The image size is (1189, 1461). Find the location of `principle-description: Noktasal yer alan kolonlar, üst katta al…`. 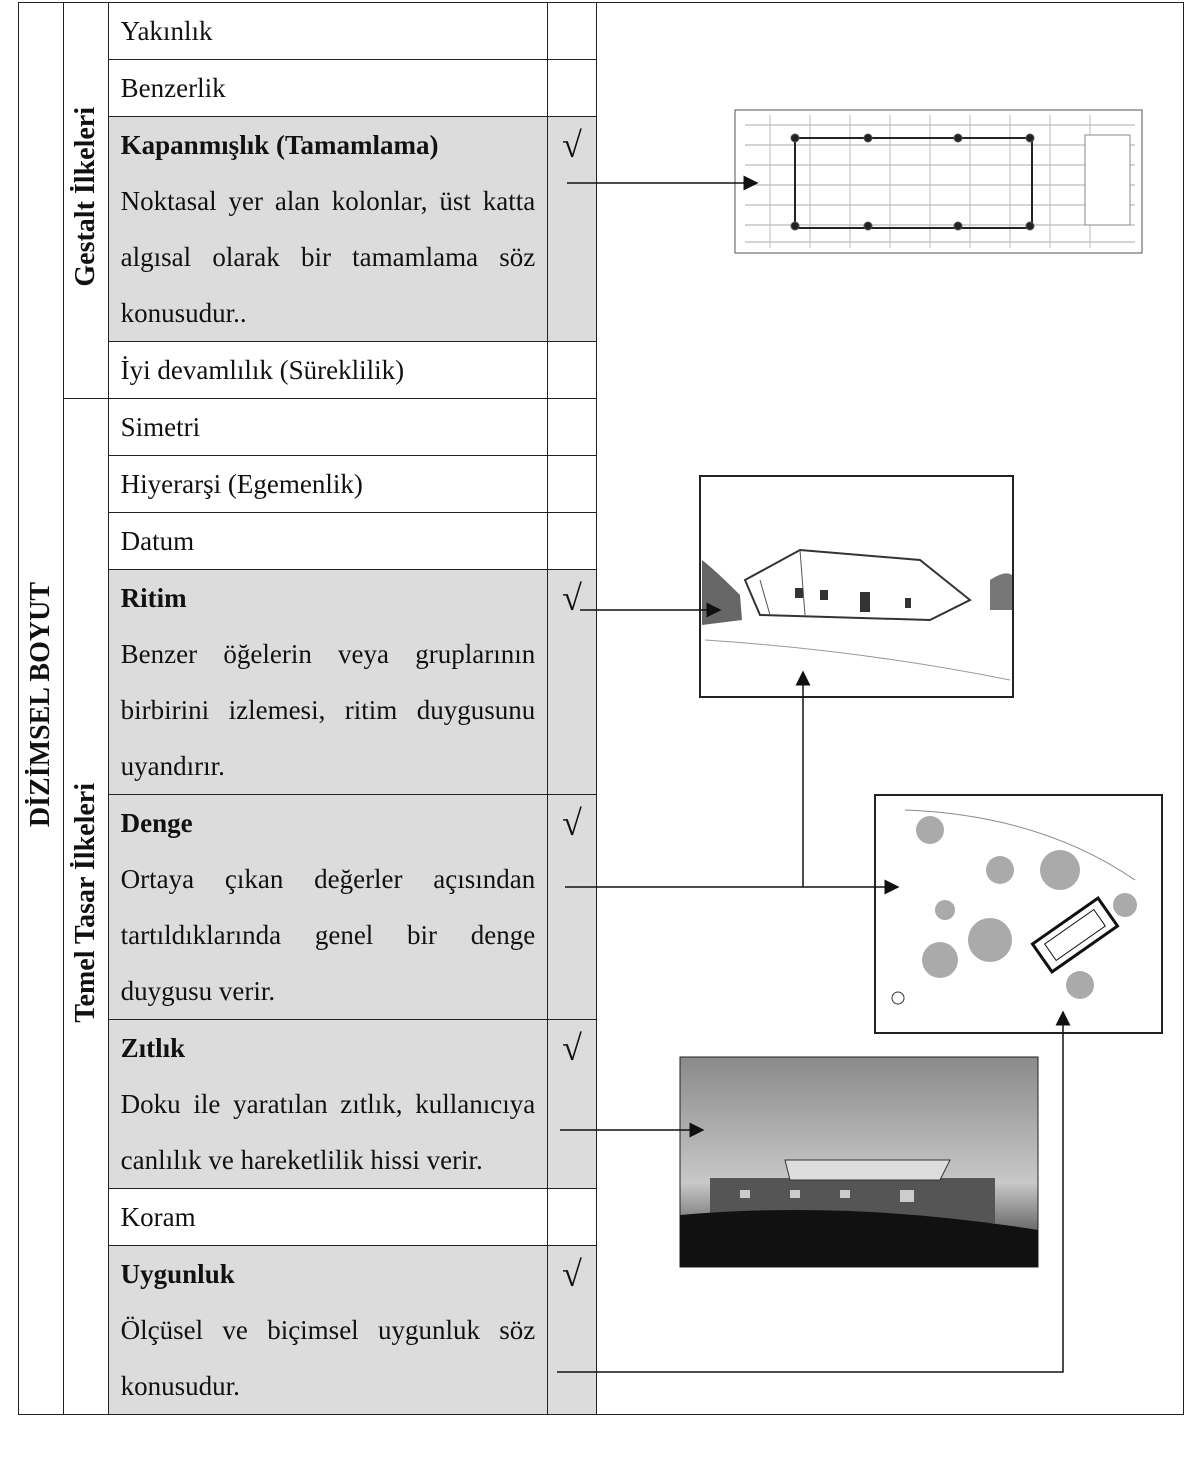

principle-description: Noktasal yer alan kolonlar, üst katta al… is located at coordinates (328, 257).